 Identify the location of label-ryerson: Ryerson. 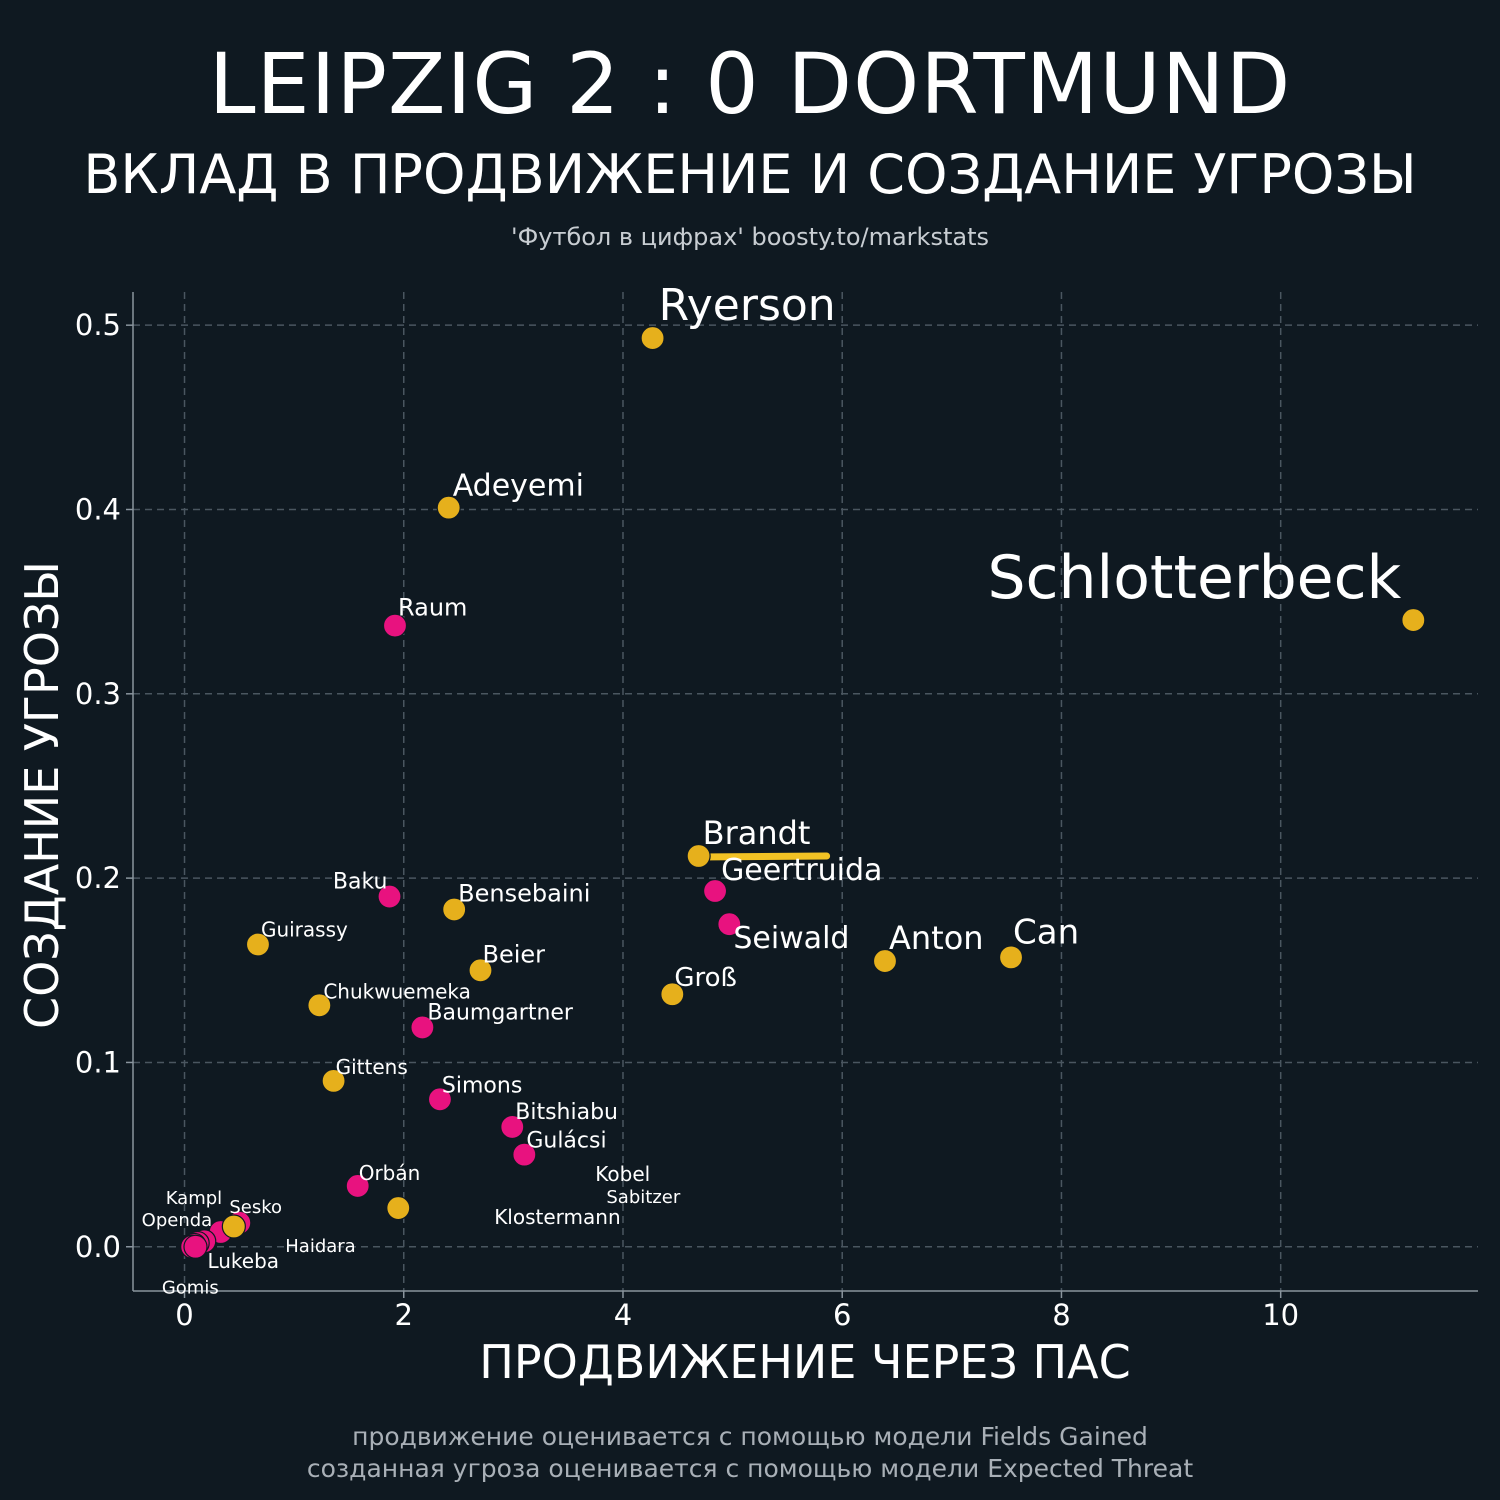
(747, 305).